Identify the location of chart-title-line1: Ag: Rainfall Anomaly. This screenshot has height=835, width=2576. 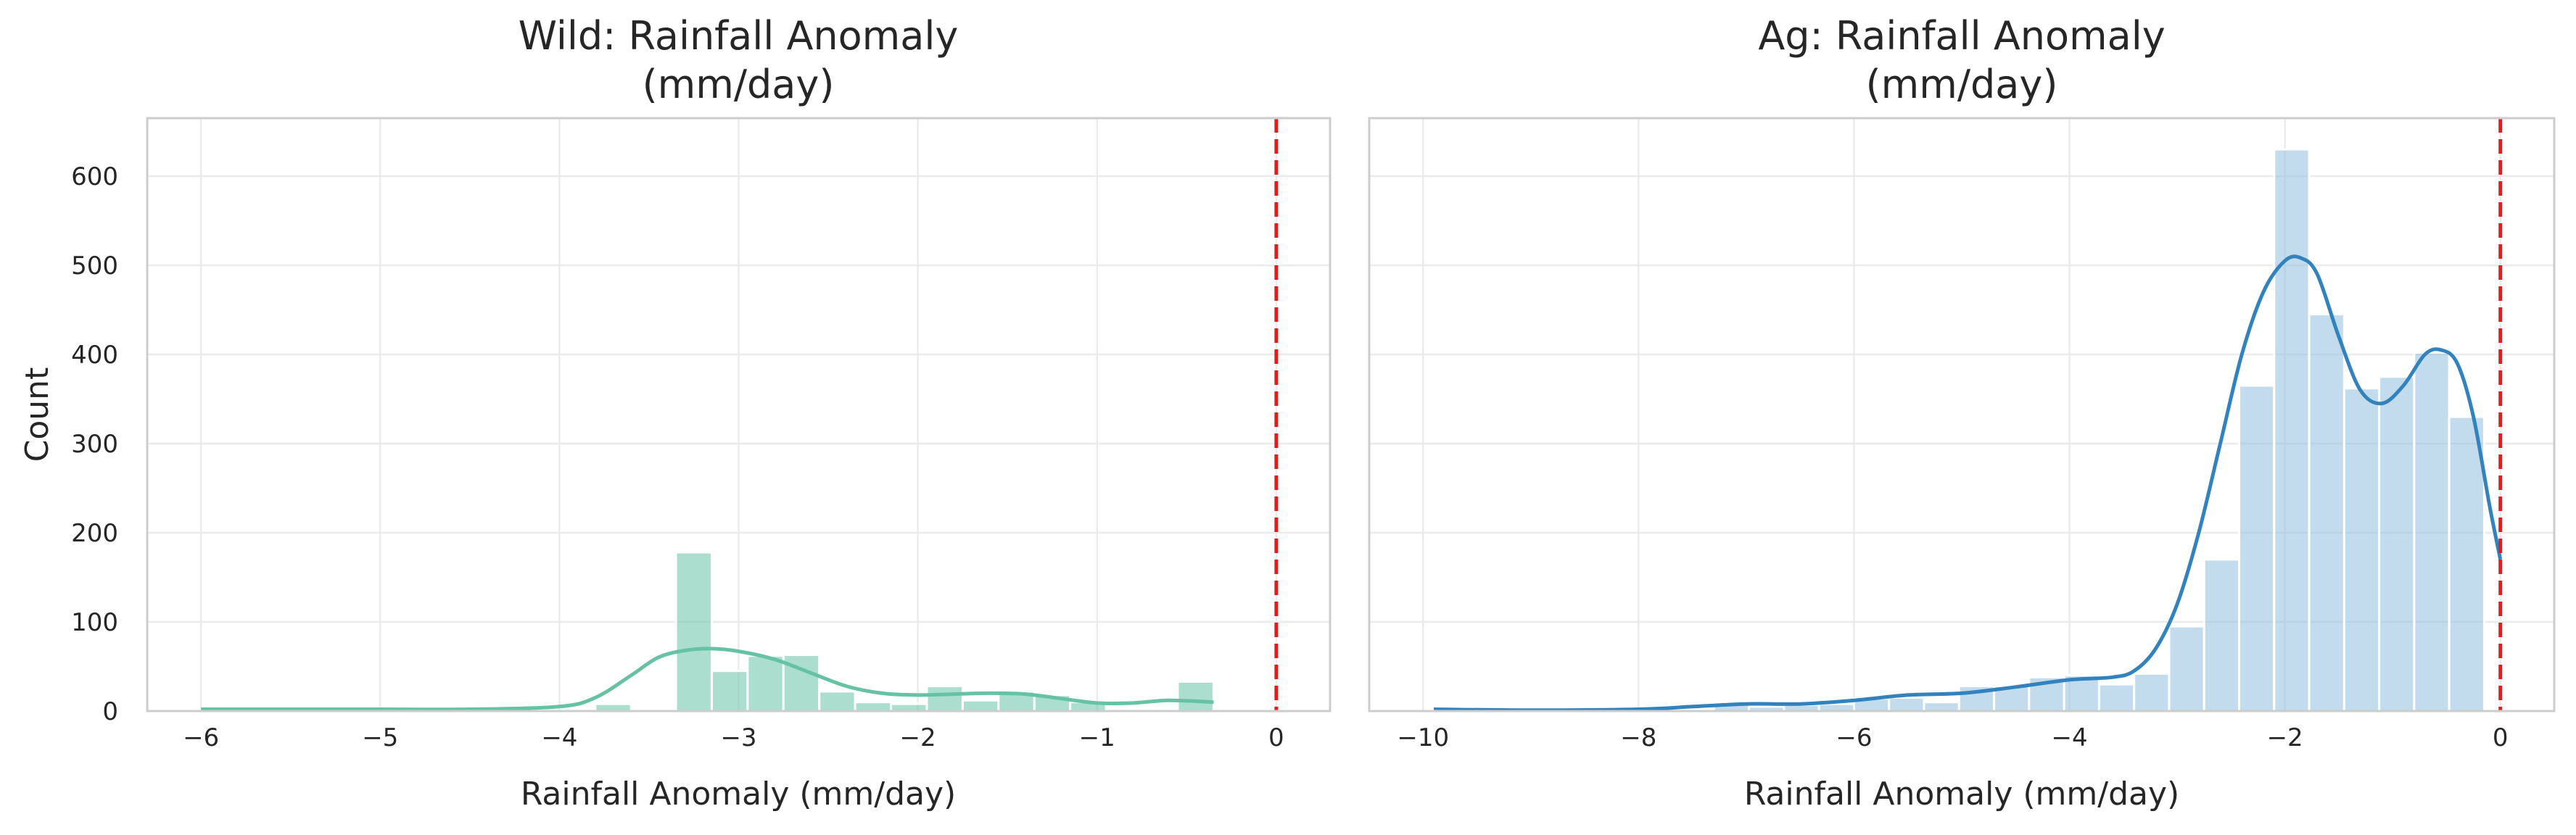
(1961, 36).